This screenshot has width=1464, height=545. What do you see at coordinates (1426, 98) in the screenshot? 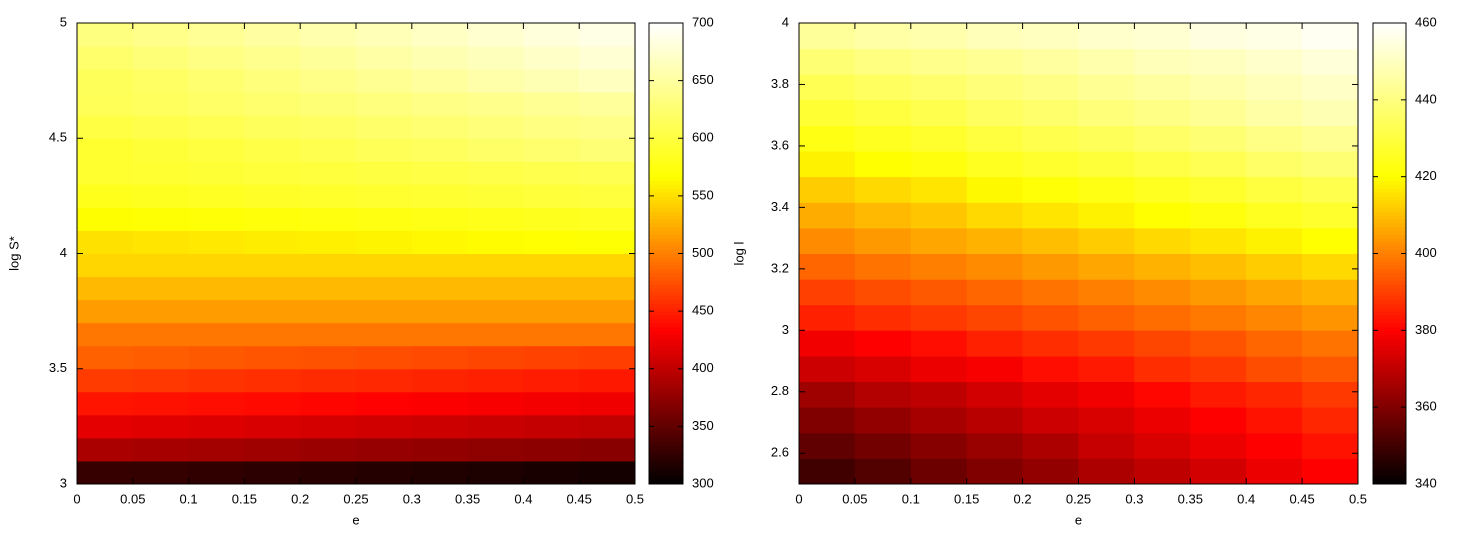
I see `colorbar-tick-label: 440` at bounding box center [1426, 98].